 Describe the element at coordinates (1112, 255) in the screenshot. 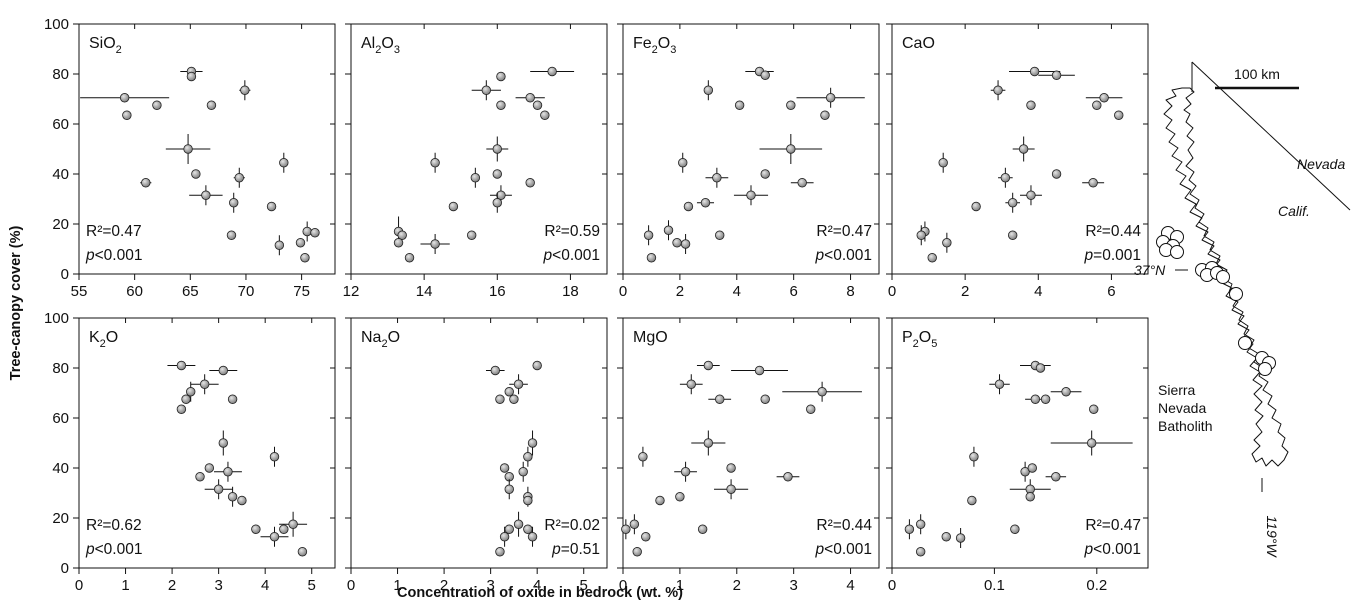

I see `p-value-label: p=0.001` at that location.